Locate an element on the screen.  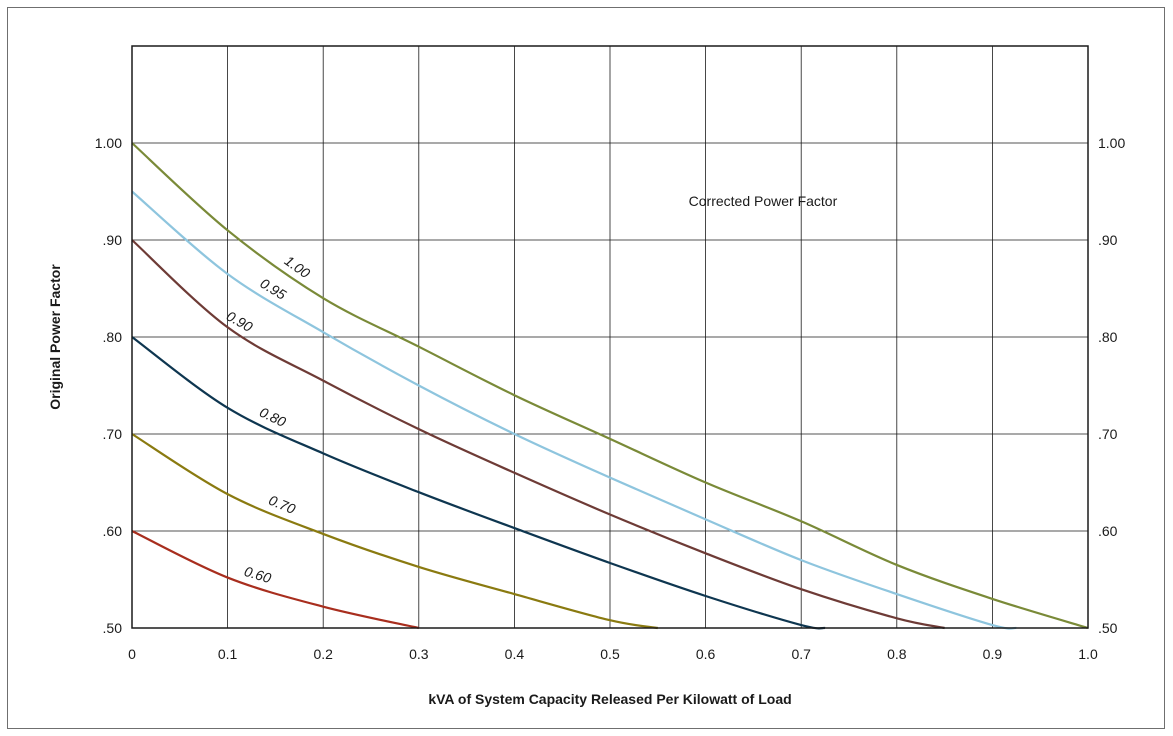
curve-labels: 1.000.950.900.800.700.60 is located at coordinates (269, 419).